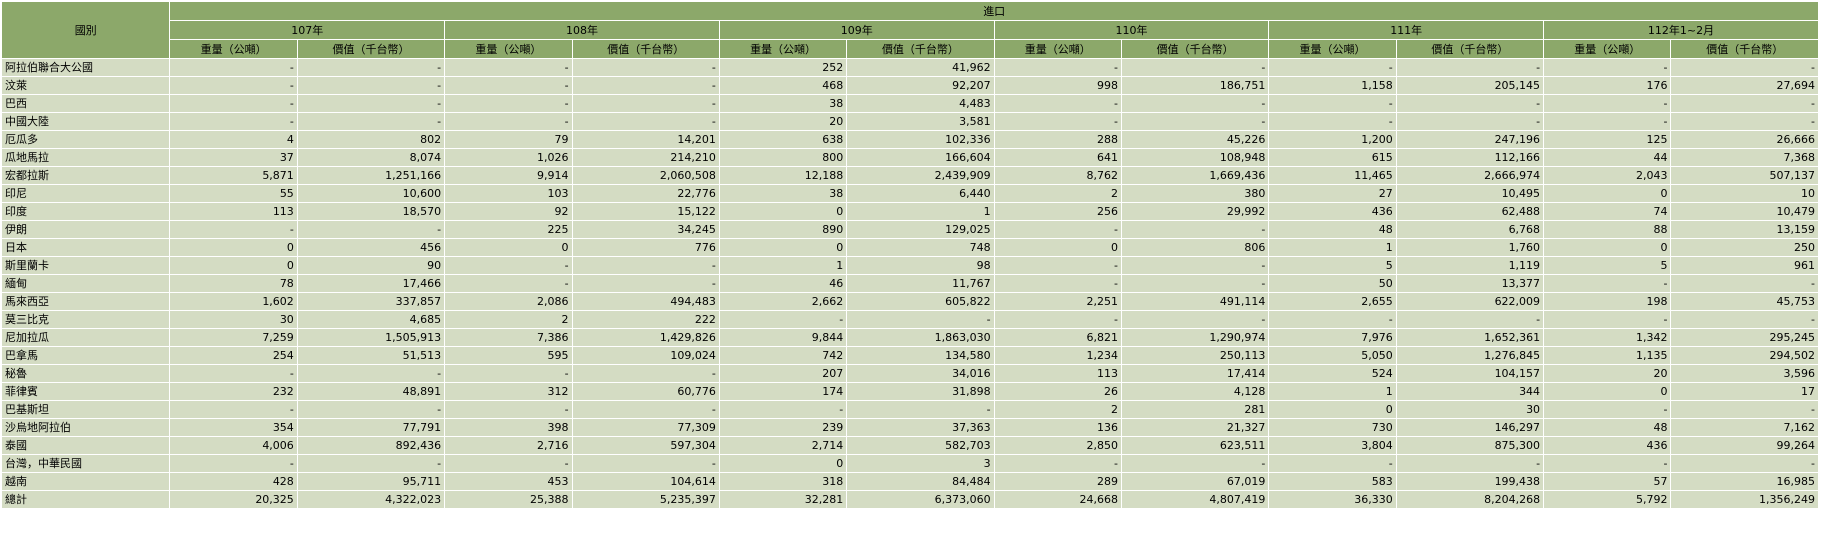 The width and height of the screenshot is (1821, 540). I want to click on value-cell: 294,502, so click(1744, 355).